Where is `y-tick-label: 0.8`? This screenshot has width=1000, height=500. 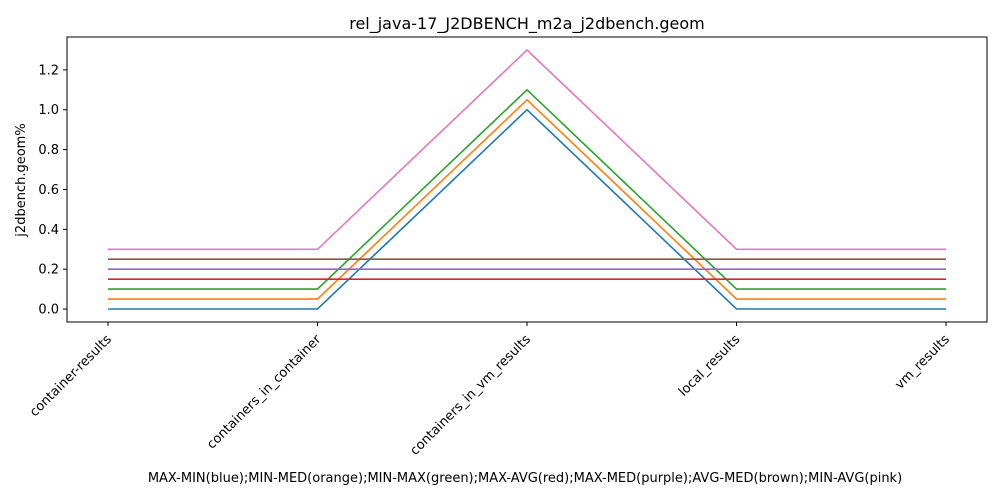
y-tick-label: 0.8 is located at coordinates (48, 150).